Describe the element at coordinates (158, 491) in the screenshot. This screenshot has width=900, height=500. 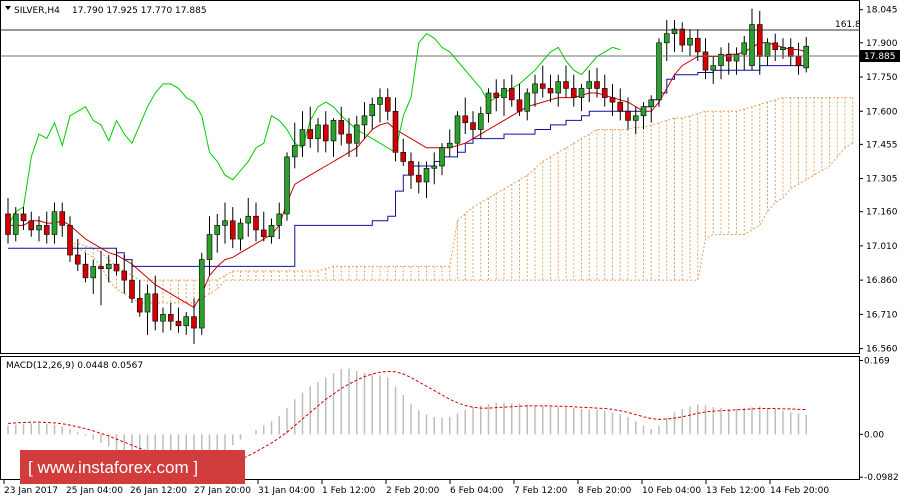
I see `time-tick-label: 26 Jan 12:00` at that location.